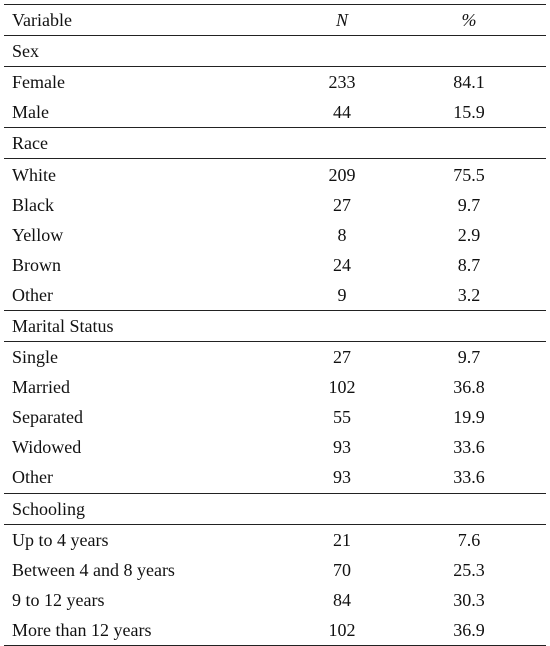 This screenshot has height=646, width=550. I want to click on section-title: Sex, so click(275, 51).